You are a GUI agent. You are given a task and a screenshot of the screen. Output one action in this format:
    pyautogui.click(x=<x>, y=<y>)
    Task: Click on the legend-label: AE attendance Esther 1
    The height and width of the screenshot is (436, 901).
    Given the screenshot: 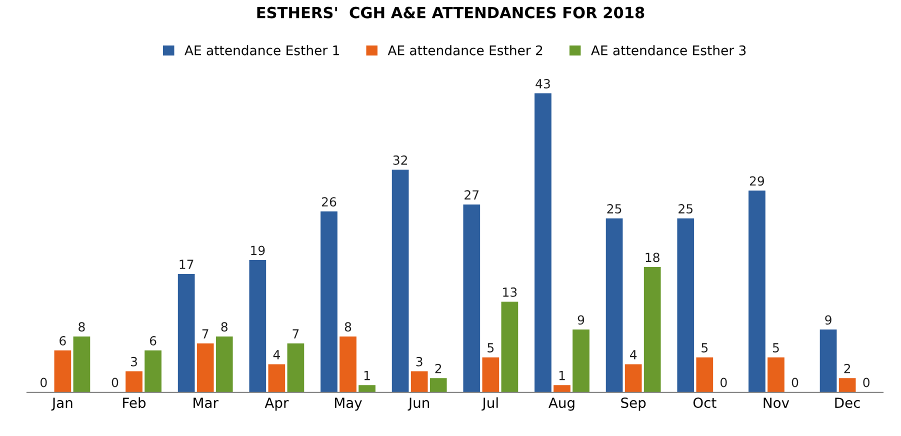 What is the action you would take?
    pyautogui.click(x=261, y=50)
    